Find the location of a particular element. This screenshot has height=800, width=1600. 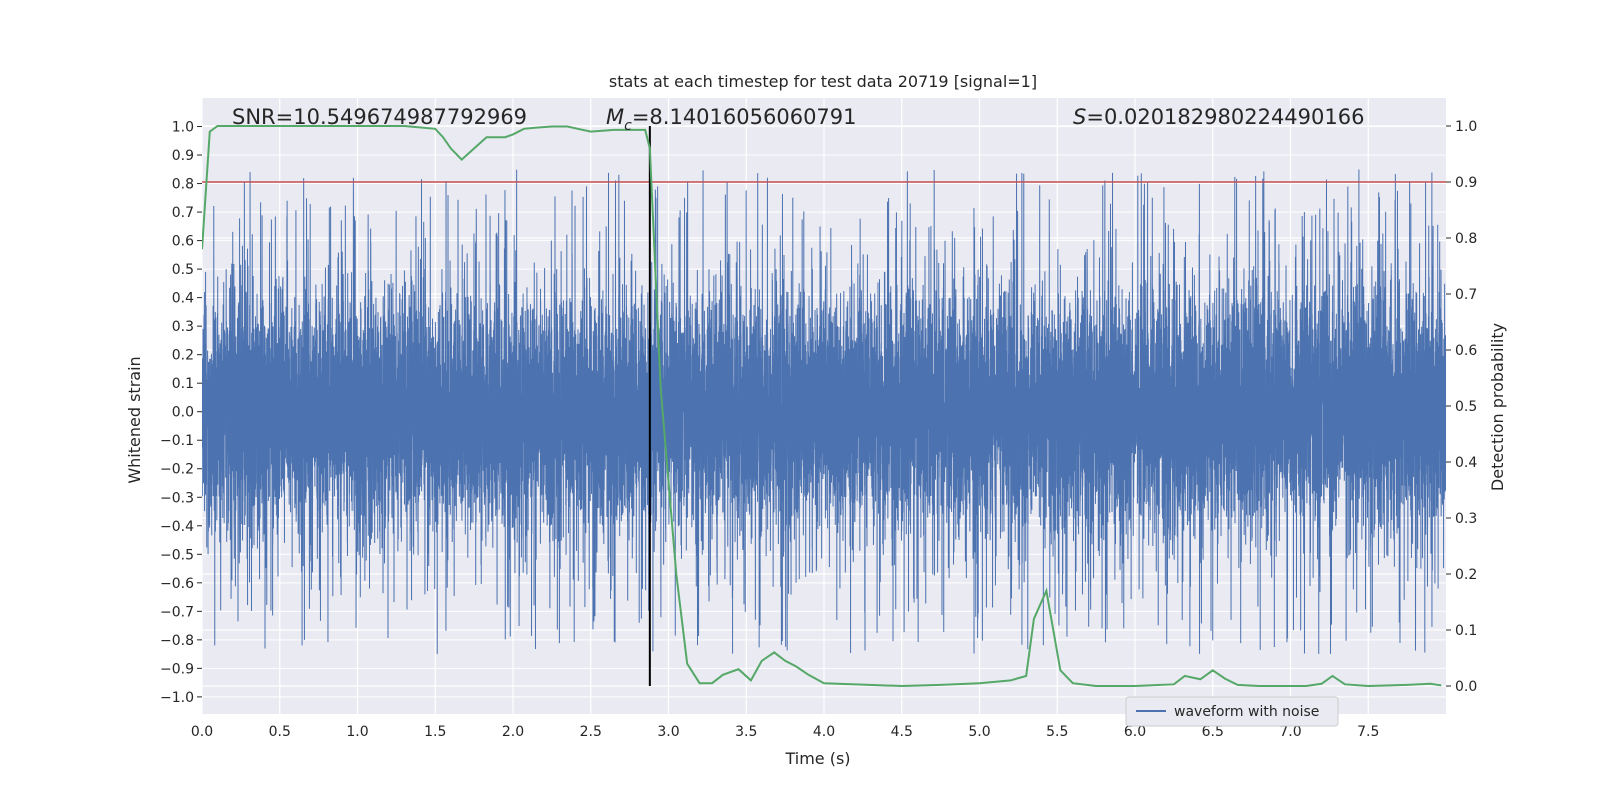

x-tick-label: 7.0 is located at coordinates (1290, 732).